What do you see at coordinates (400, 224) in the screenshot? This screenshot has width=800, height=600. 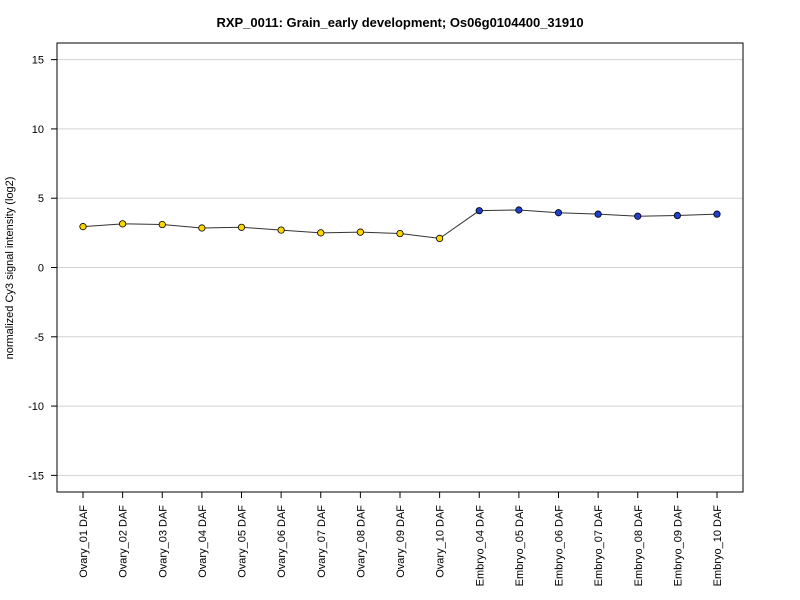 I see `series-line` at bounding box center [400, 224].